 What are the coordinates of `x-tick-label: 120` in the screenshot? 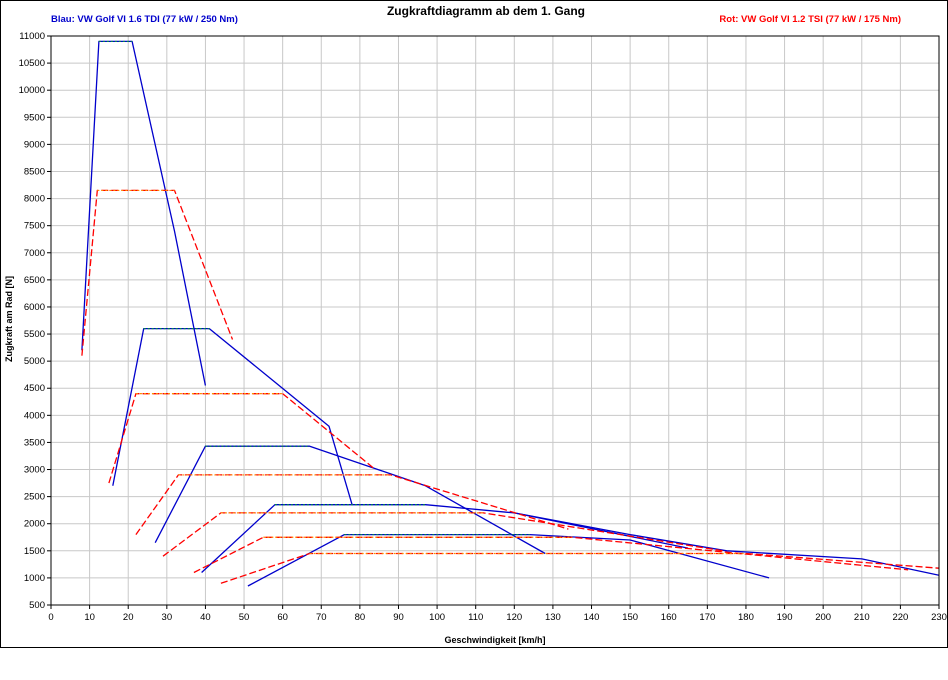 It's located at (514, 617).